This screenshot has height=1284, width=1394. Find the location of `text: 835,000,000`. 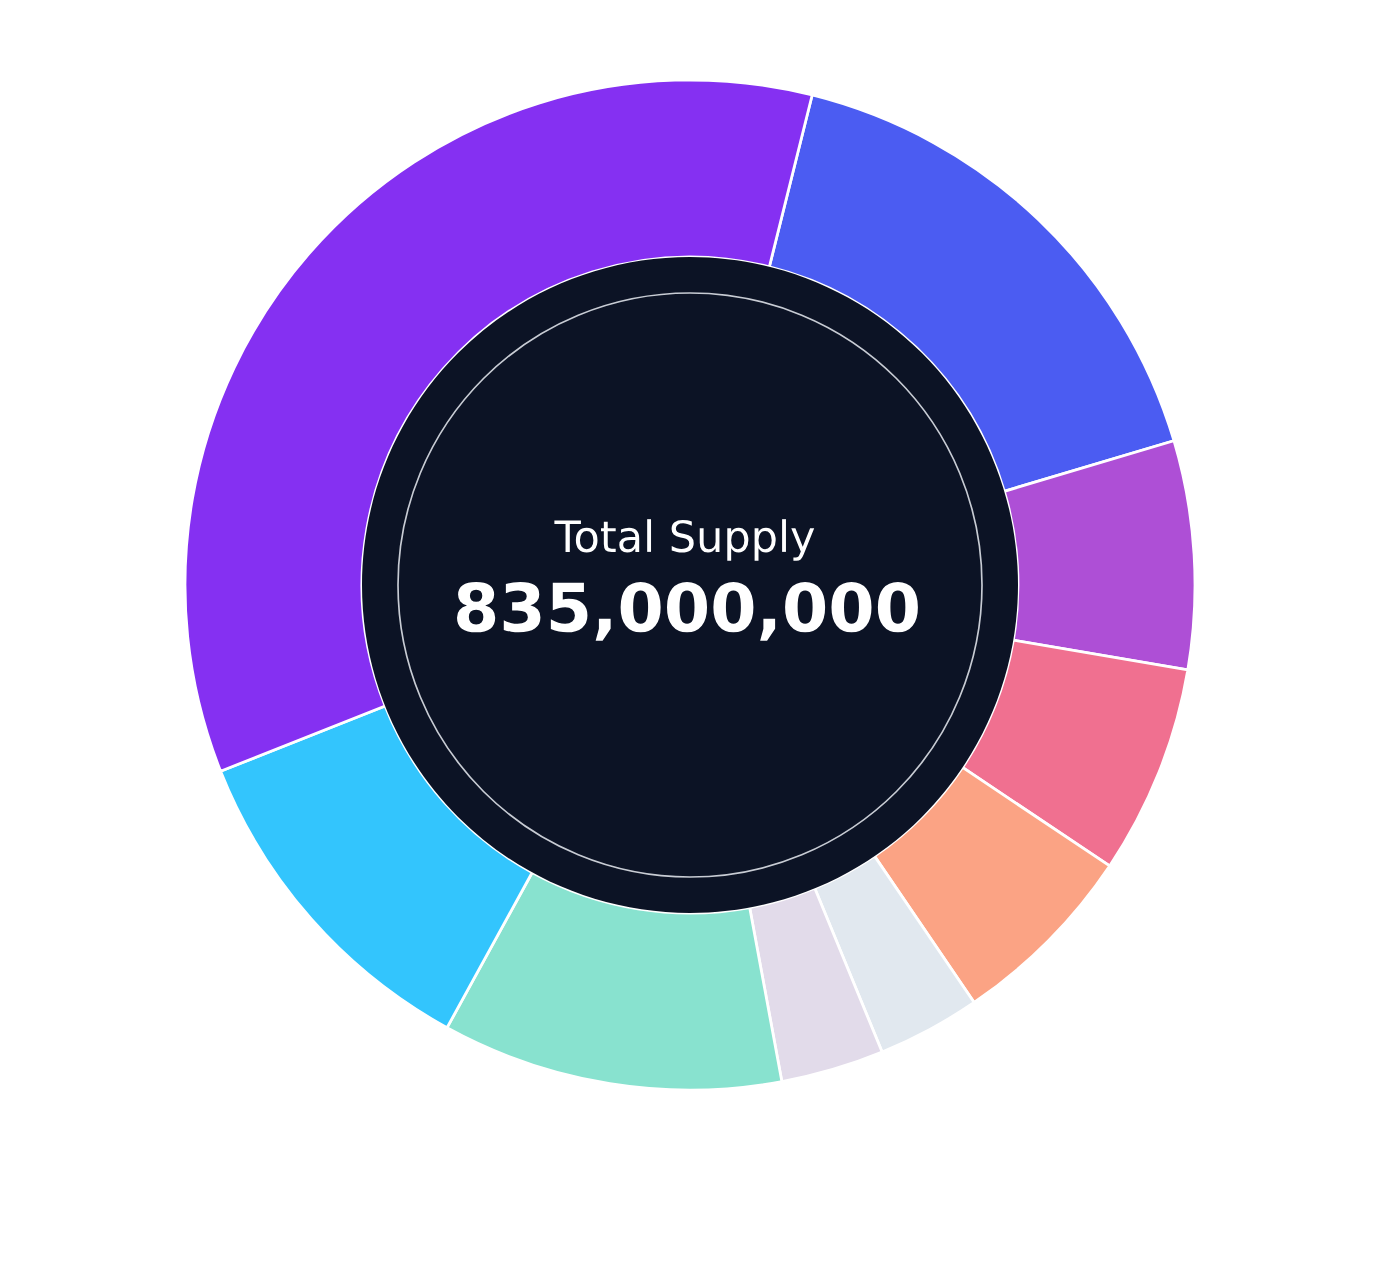

text: 835,000,000 is located at coordinates (687, 611).